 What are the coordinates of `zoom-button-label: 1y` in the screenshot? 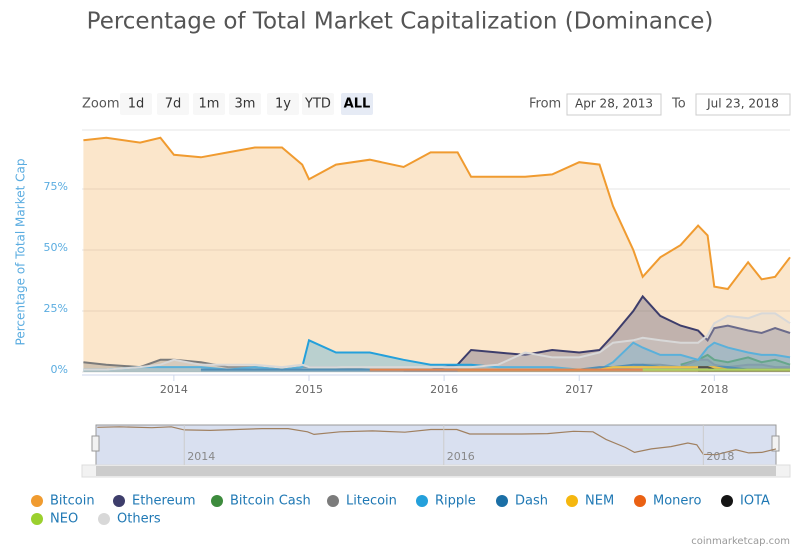 It's located at (283, 104).